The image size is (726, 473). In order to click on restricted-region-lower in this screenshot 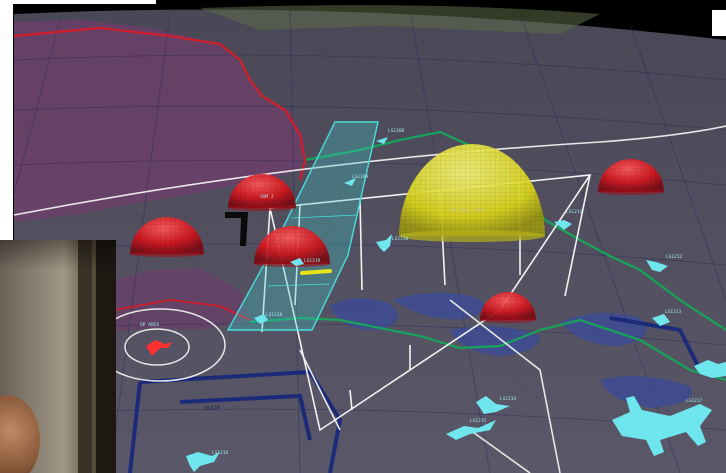, I will do `click(182, 300)`.